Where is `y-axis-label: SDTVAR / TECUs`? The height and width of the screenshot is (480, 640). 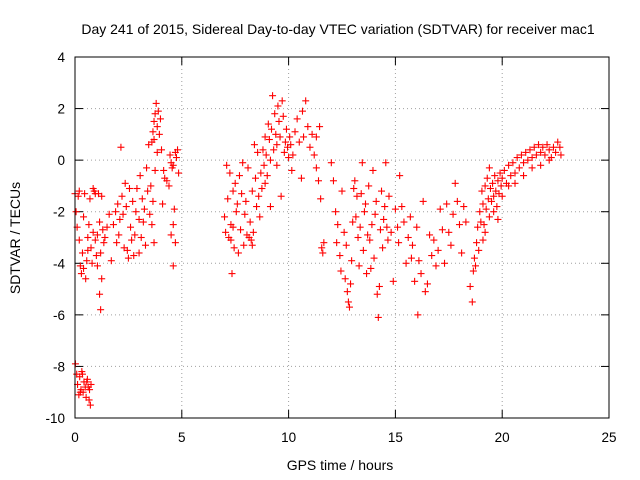
y-axis-label: SDTVAR / TECUs is located at coordinates (15, 238).